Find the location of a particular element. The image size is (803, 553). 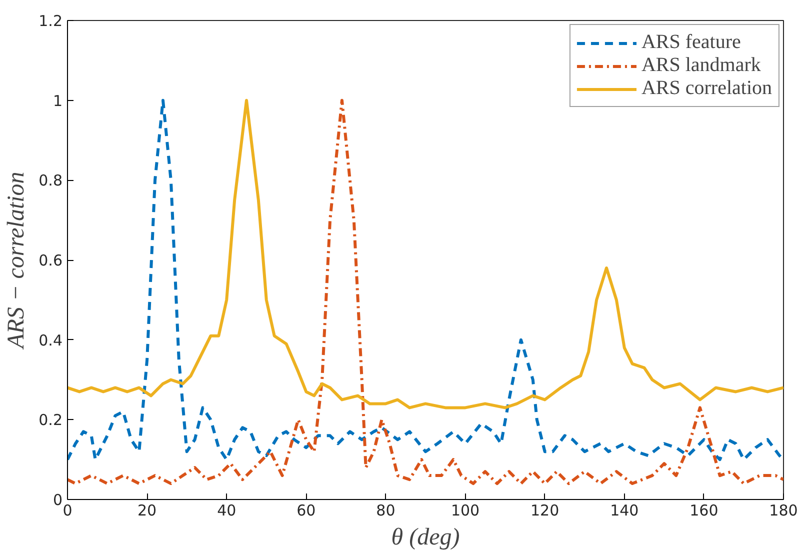

x-tick-label: 100 is located at coordinates (465, 511).